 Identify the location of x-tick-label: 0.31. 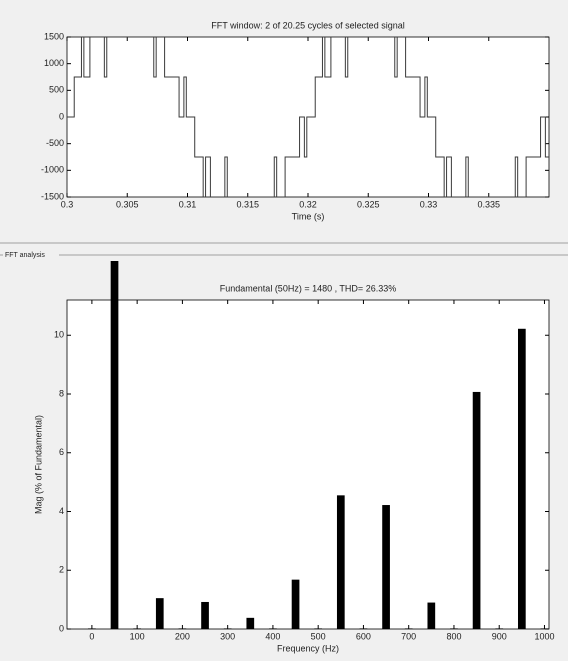
(188, 204).